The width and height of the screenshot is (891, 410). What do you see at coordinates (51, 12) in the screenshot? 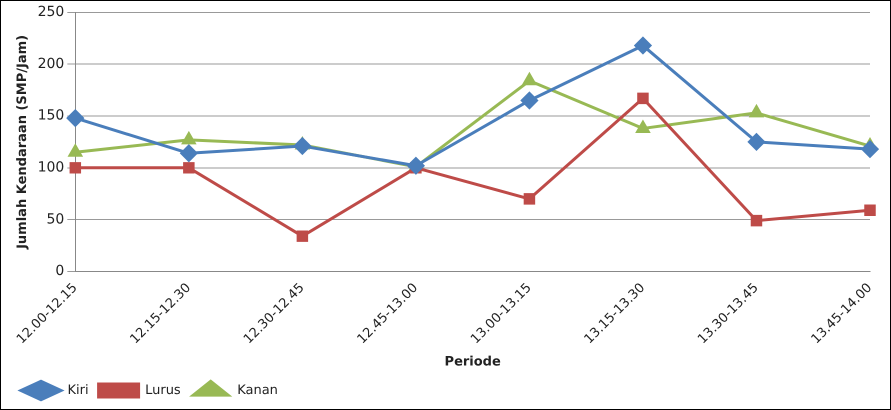
I see `y-tick-label: 250` at bounding box center [51, 12].